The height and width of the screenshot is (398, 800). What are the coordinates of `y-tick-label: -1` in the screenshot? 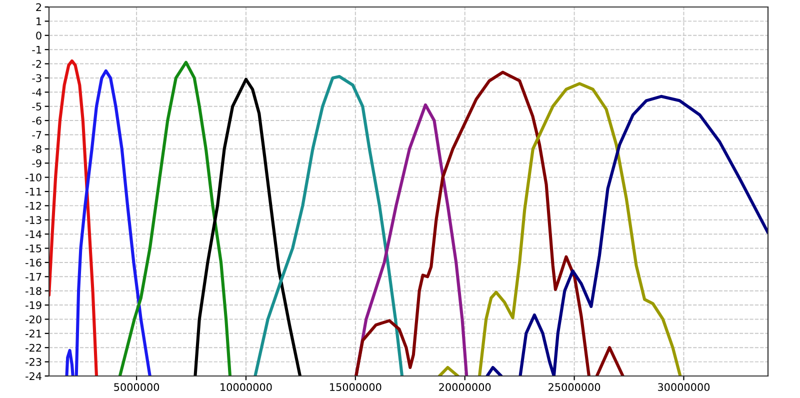 It's located at (37, 50).